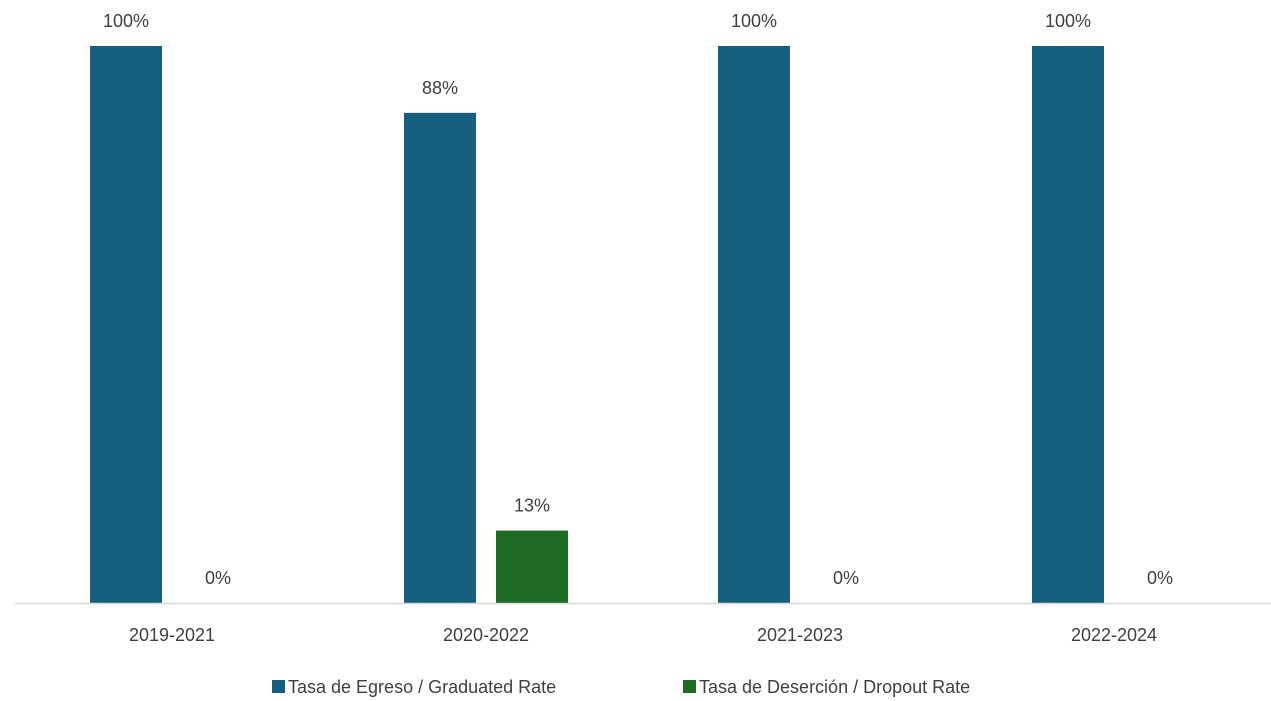 This screenshot has width=1271, height=701. What do you see at coordinates (689, 686) in the screenshot?
I see `legend-swatch-dropout` at bounding box center [689, 686].